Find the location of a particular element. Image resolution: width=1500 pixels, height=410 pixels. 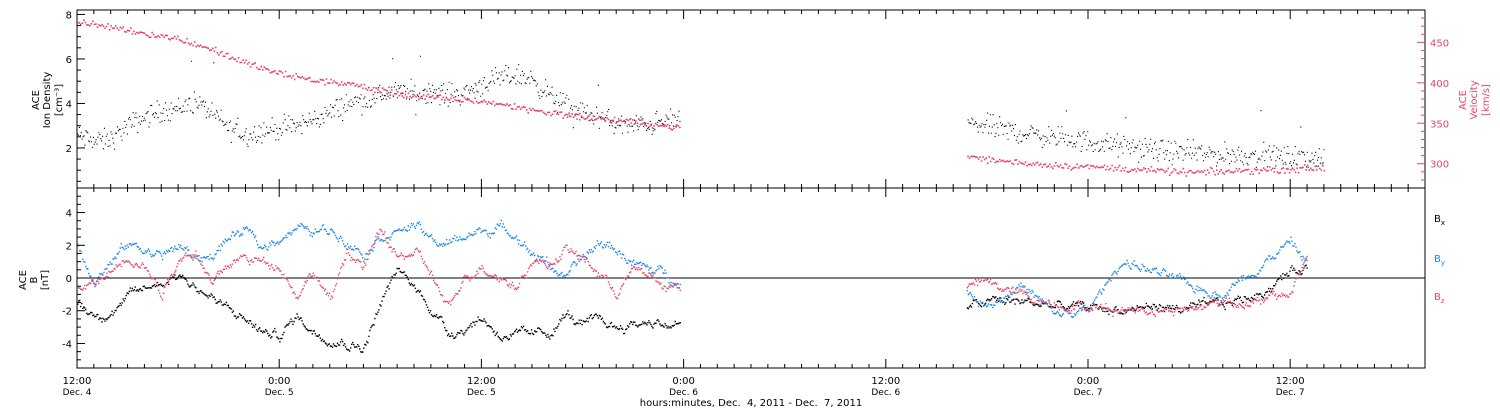

legend-bx-base: B is located at coordinates (1437, 219).